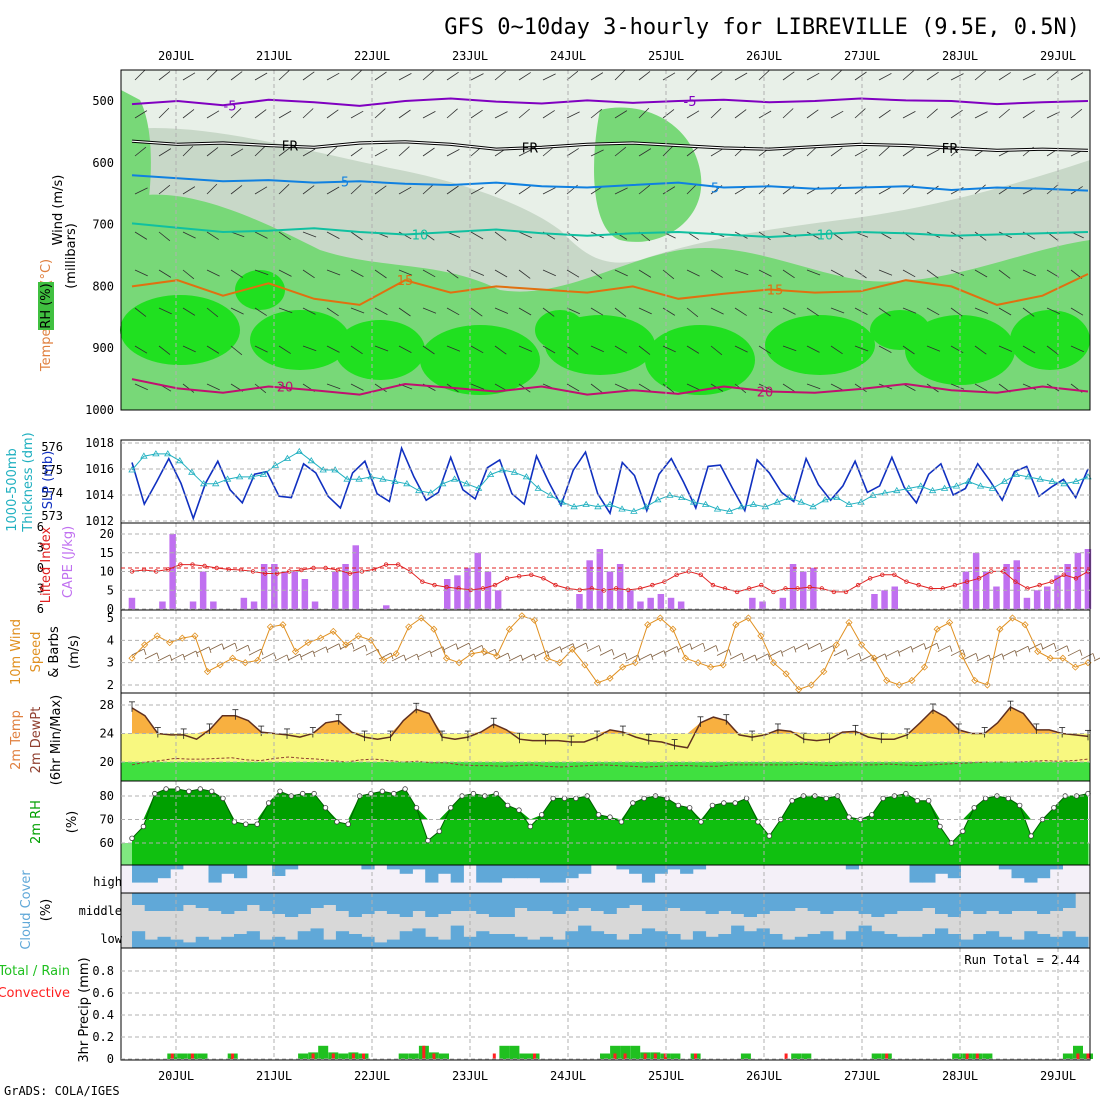  I want to click on date-bottom-20JUL: 20JUL, so click(176, 1076).